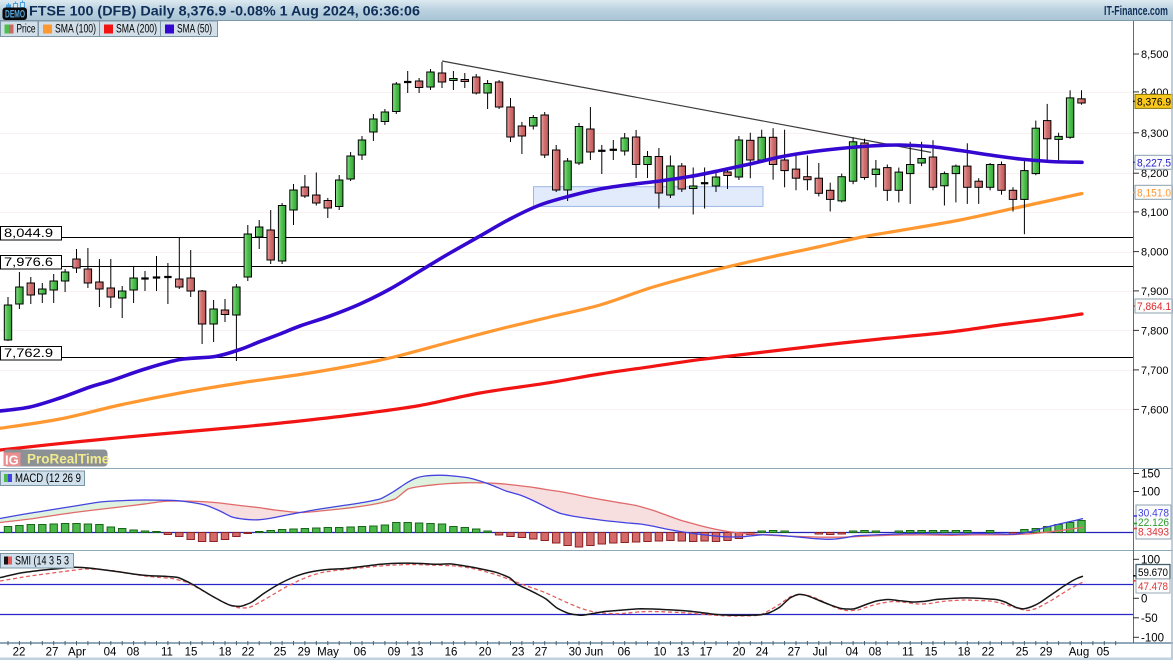 Image resolution: width=1173 pixels, height=665 pixels. Describe the element at coordinates (1150, 475) in the screenshot. I see `svg-text: 150` at that location.